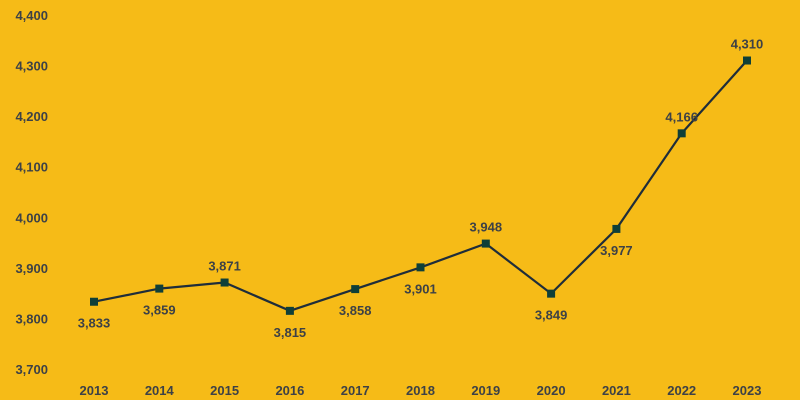 This screenshot has width=800, height=400. What do you see at coordinates (31, 217) in the screenshot?
I see `y-tick-label: 4,000` at bounding box center [31, 217].